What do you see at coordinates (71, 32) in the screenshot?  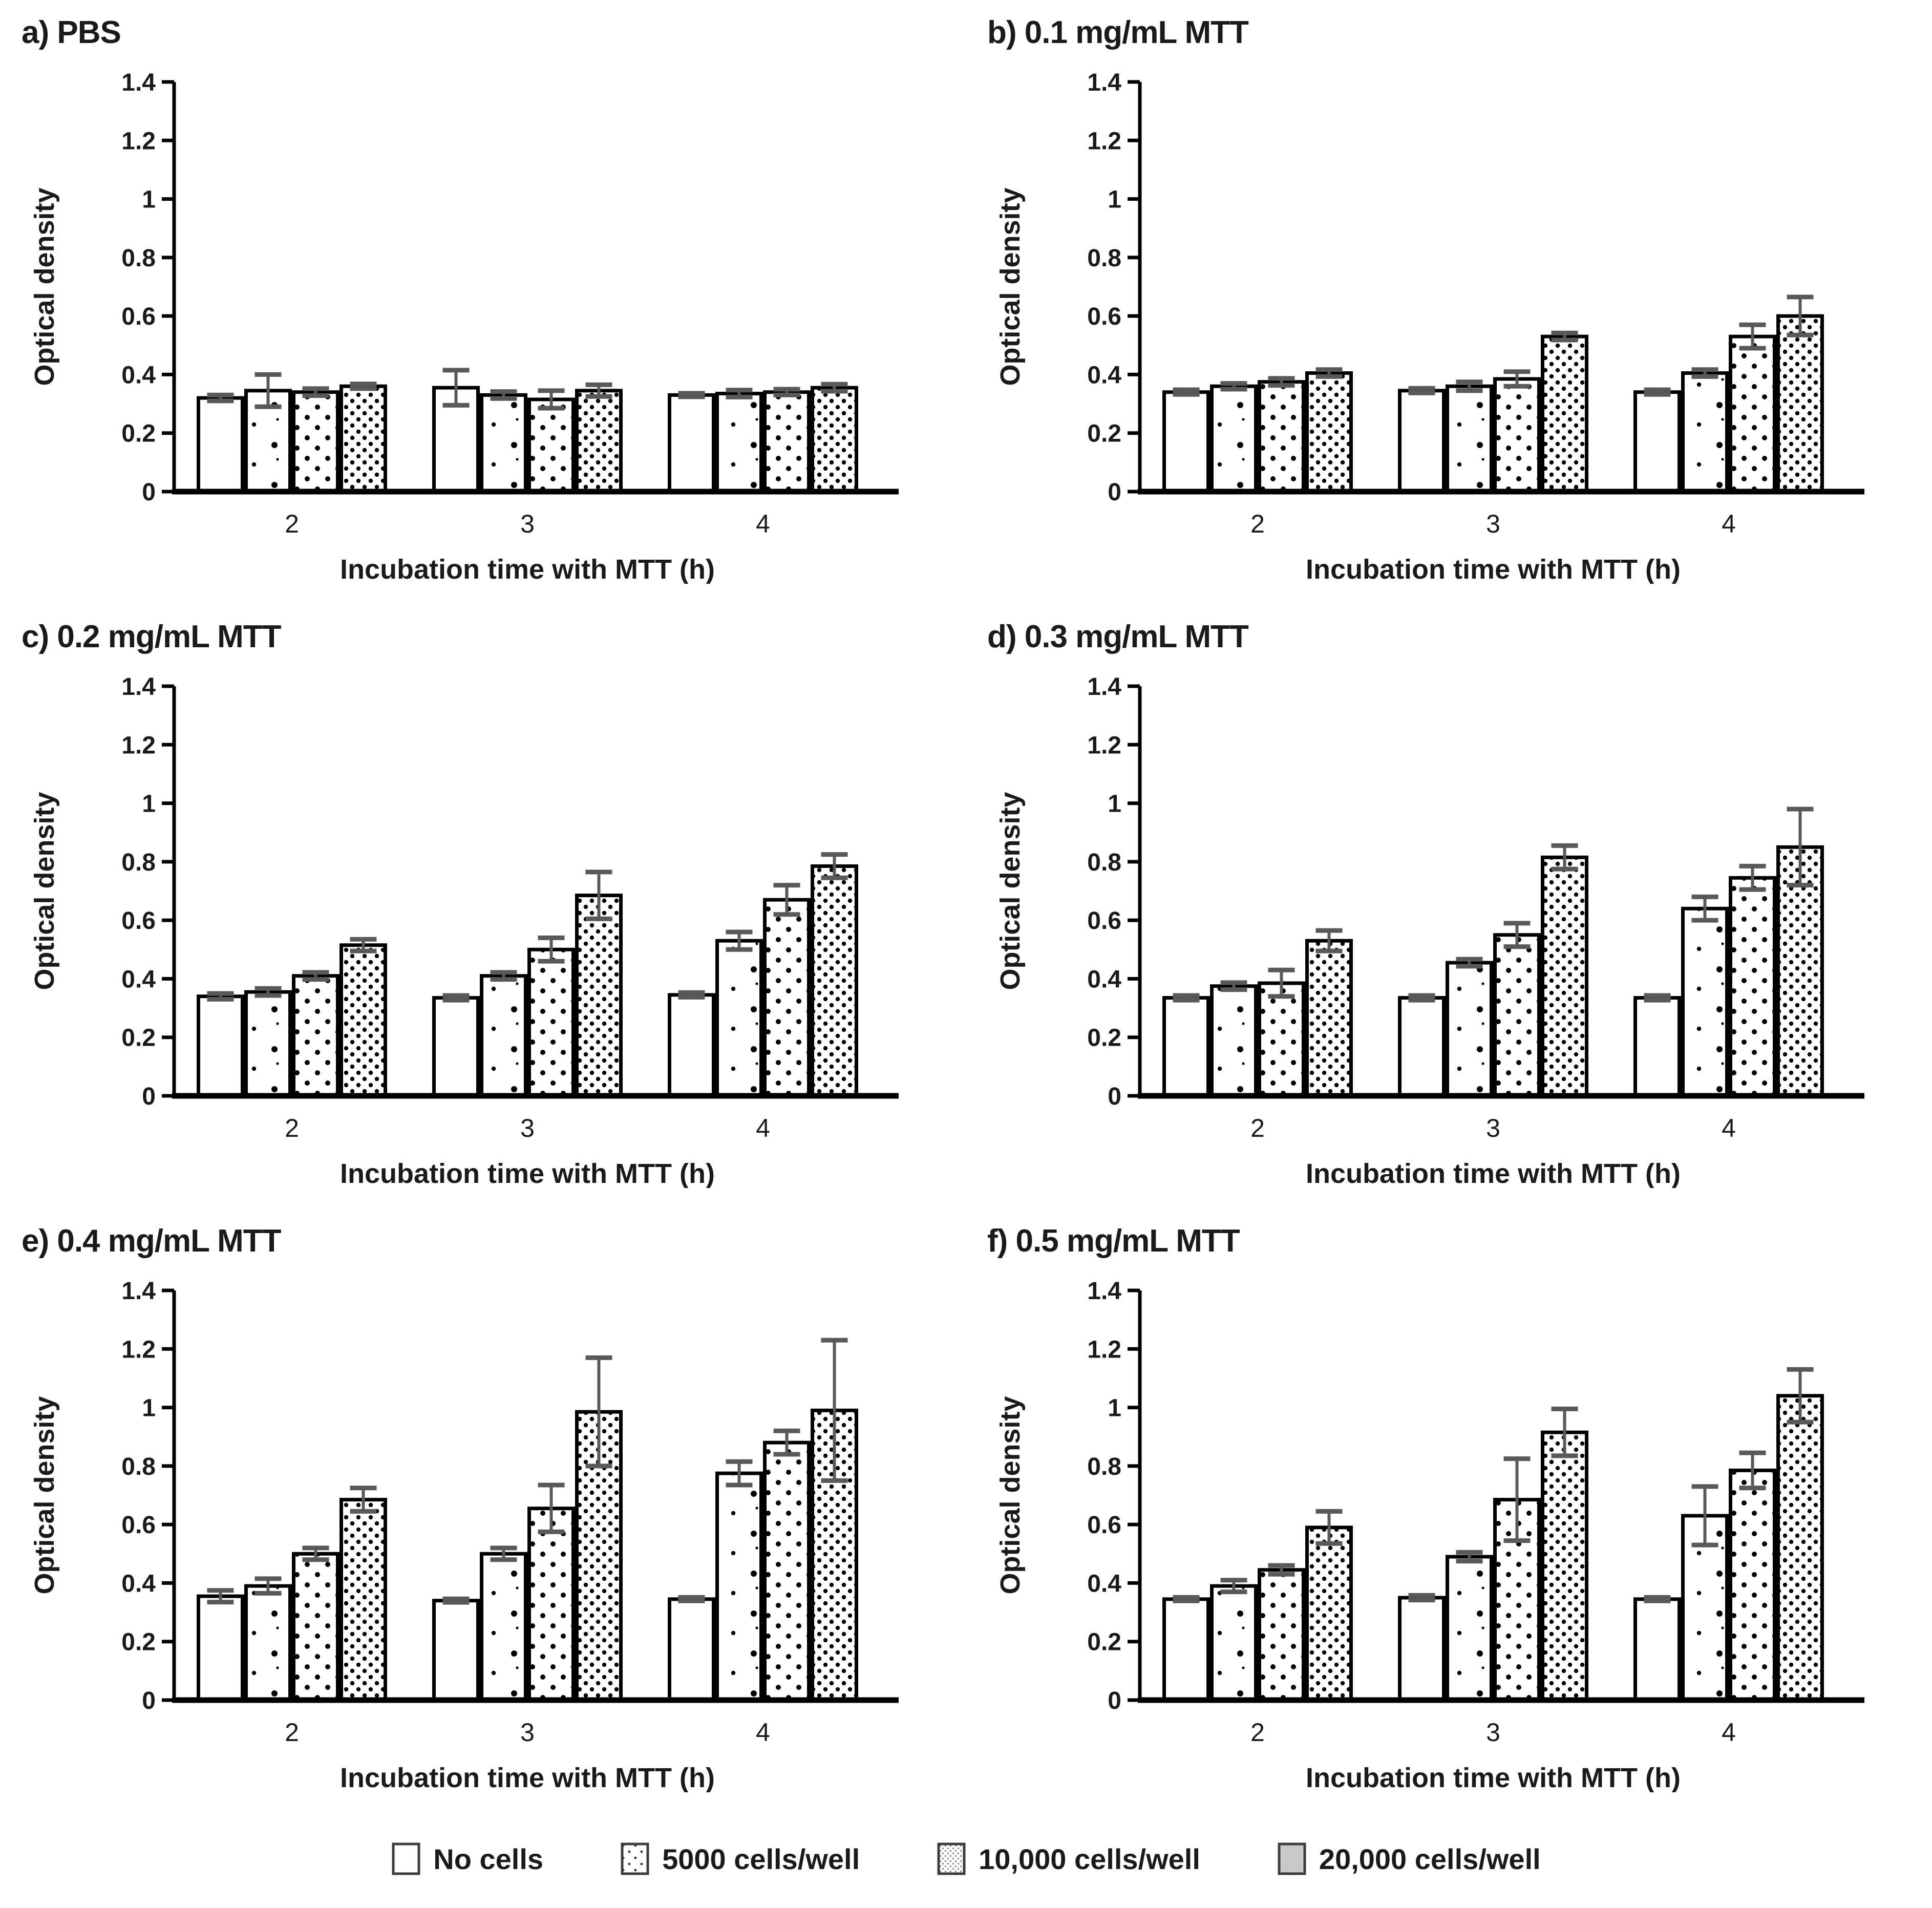 I see `panel-a-title: a) PBS` at bounding box center [71, 32].